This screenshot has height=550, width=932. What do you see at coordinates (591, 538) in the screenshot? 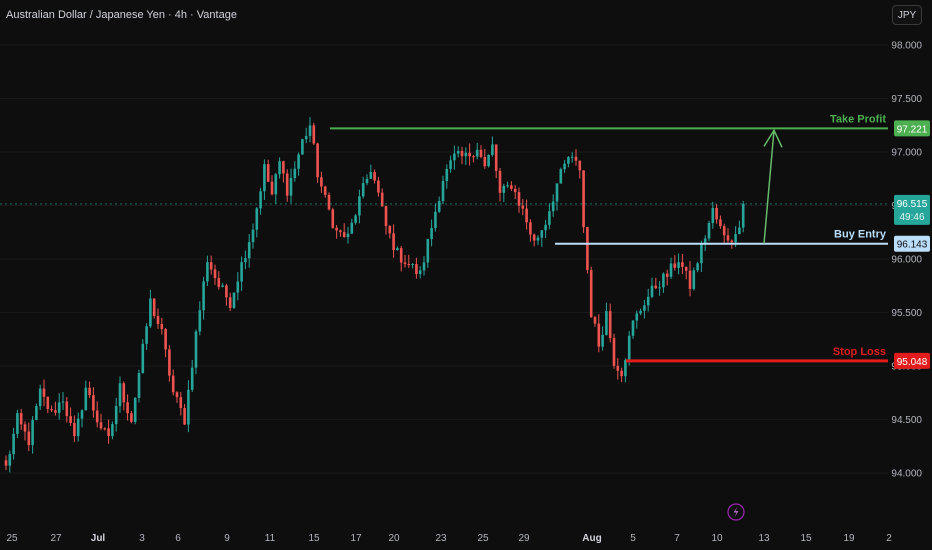
I see `x-tick-label: Aug` at bounding box center [591, 538].